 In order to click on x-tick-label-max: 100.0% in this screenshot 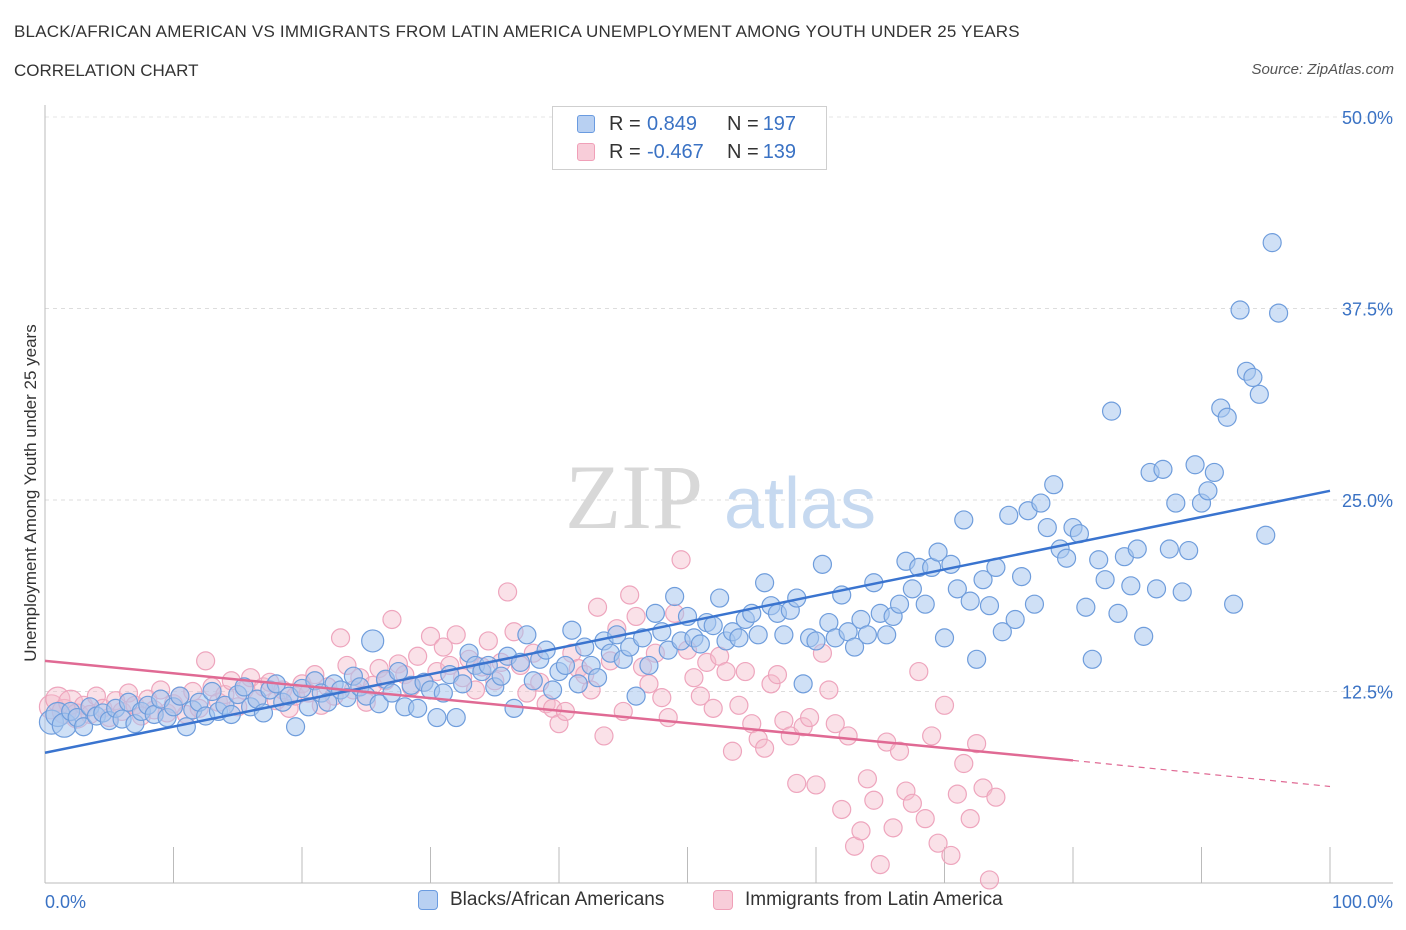, I will do `click(1362, 902)`.